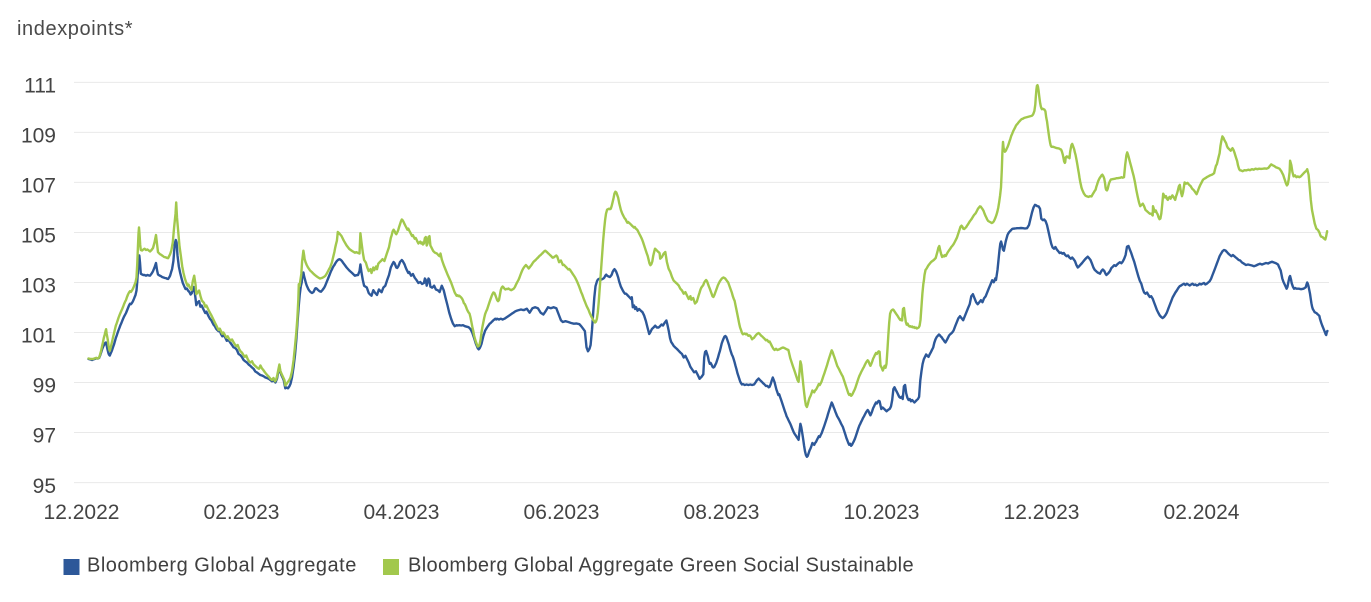 The width and height of the screenshot is (1371, 602). I want to click on svg-text: Bloomberg Global Aggregate, so click(222, 566).